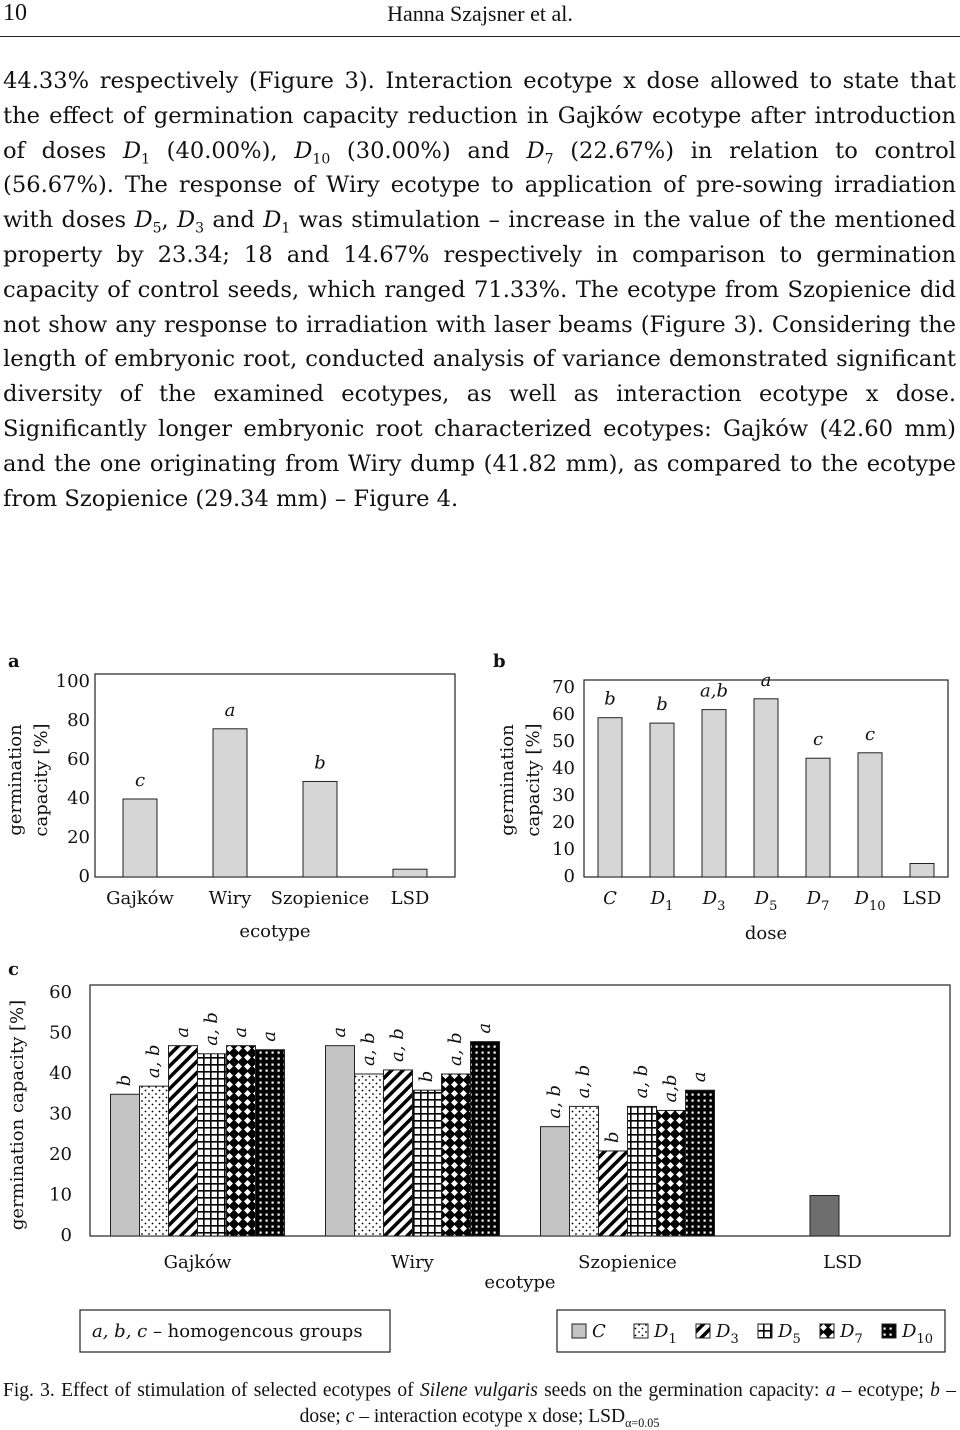 Image resolution: width=960 pixels, height=1430 pixels. What do you see at coordinates (549, 159) in the screenshot?
I see `subscript-run: 7` at bounding box center [549, 159].